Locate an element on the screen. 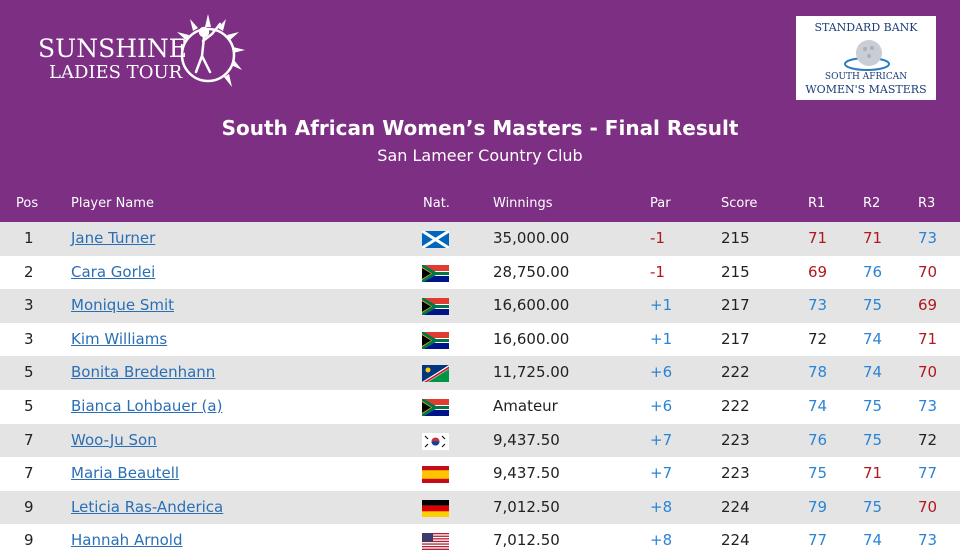  round-2-cell: 74 is located at coordinates (873, 540).